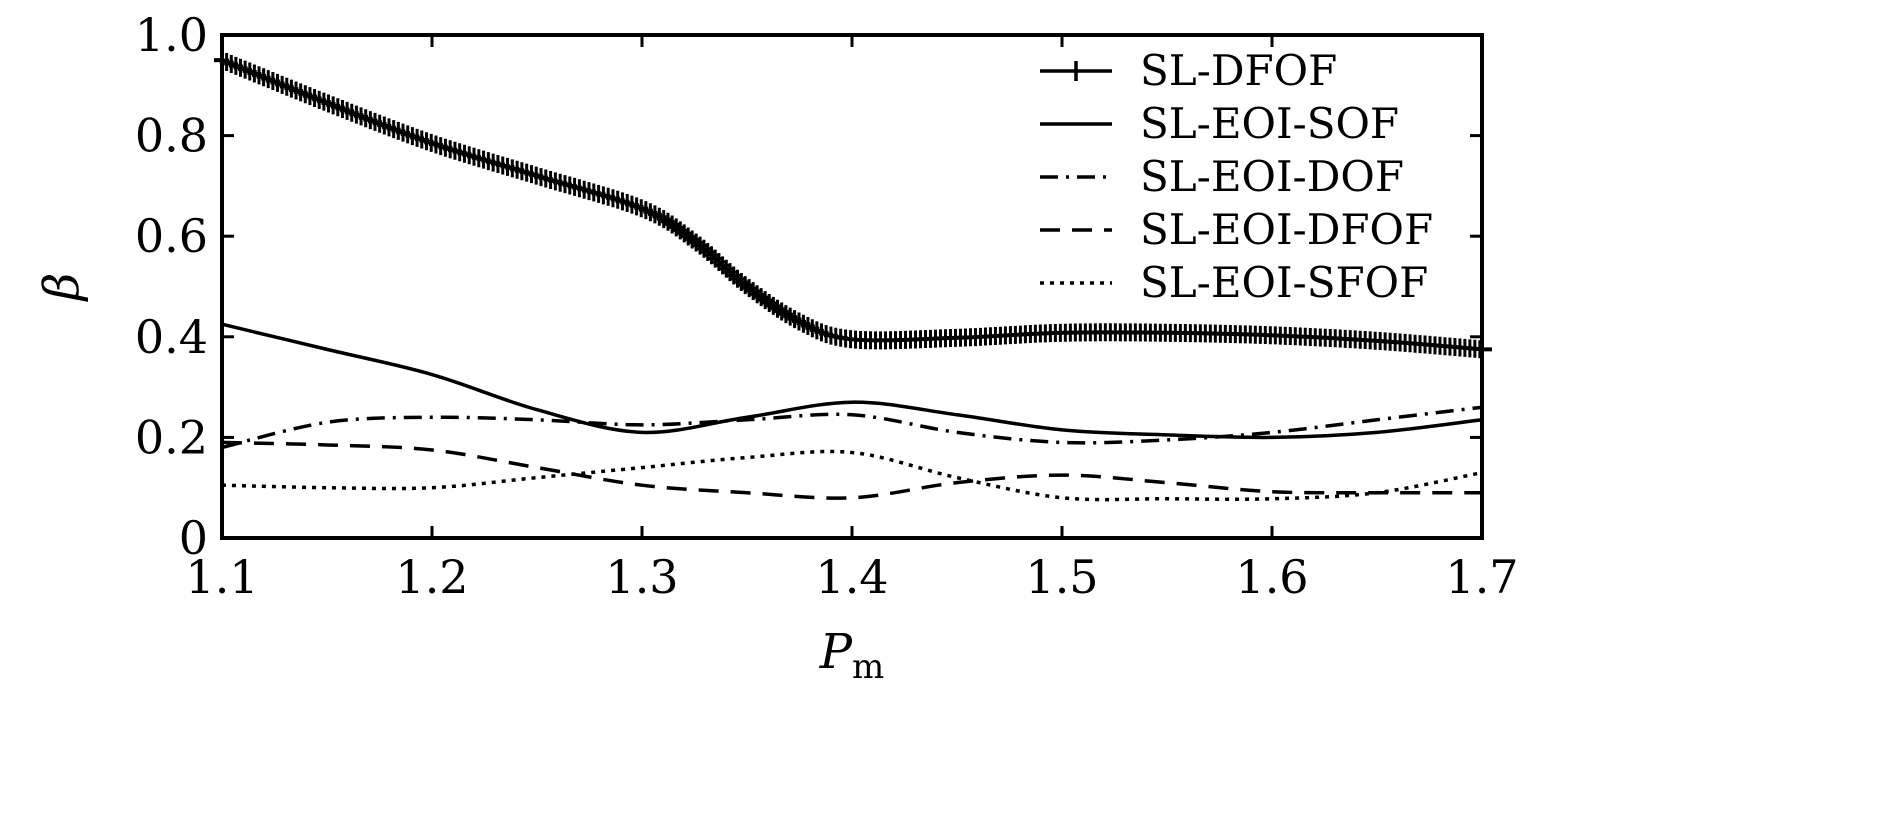 The image size is (1890, 827). I want to click on legend-item-sl-eoi-sof: SL-EOI-SOF, so click(1219, 123).